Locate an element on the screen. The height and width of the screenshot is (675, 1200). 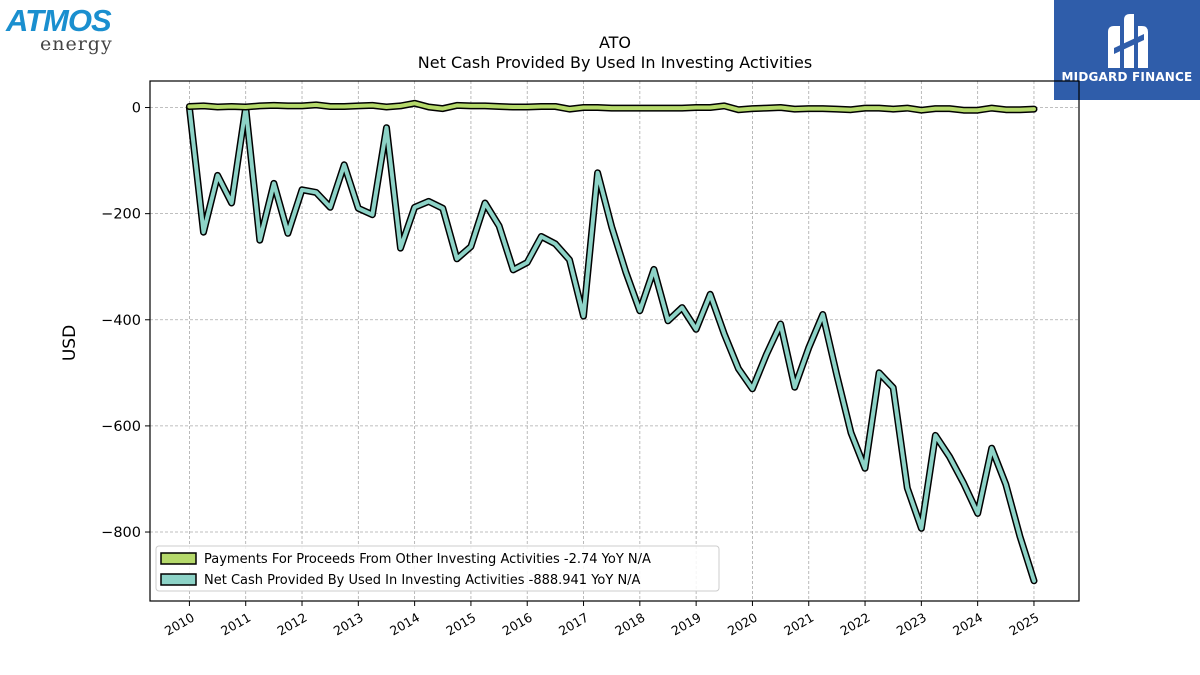
x-tick-label: 2023 is located at coordinates (911, 624).